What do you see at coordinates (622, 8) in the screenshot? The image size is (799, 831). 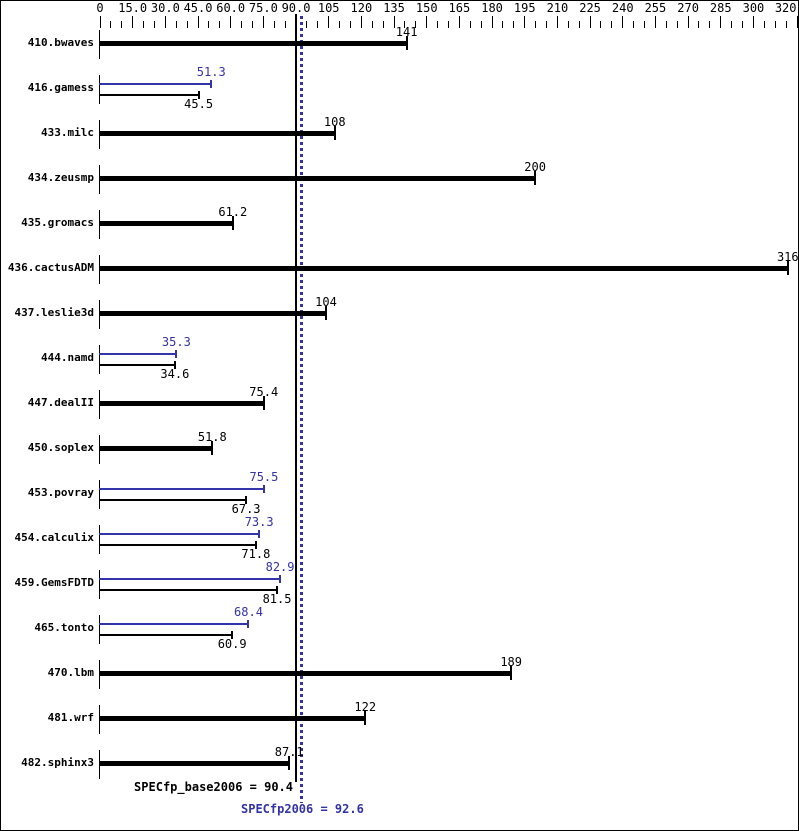 I see `axis-tick-label: 240` at bounding box center [622, 8].